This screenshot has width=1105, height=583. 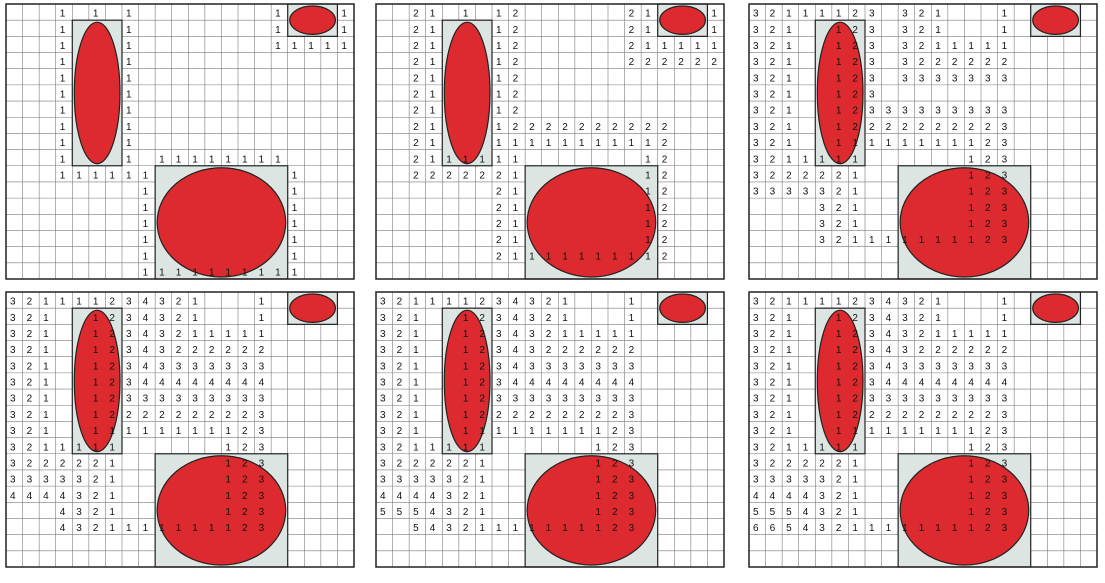 I want to click on large-ellipse-obstacle, so click(x=221, y=222).